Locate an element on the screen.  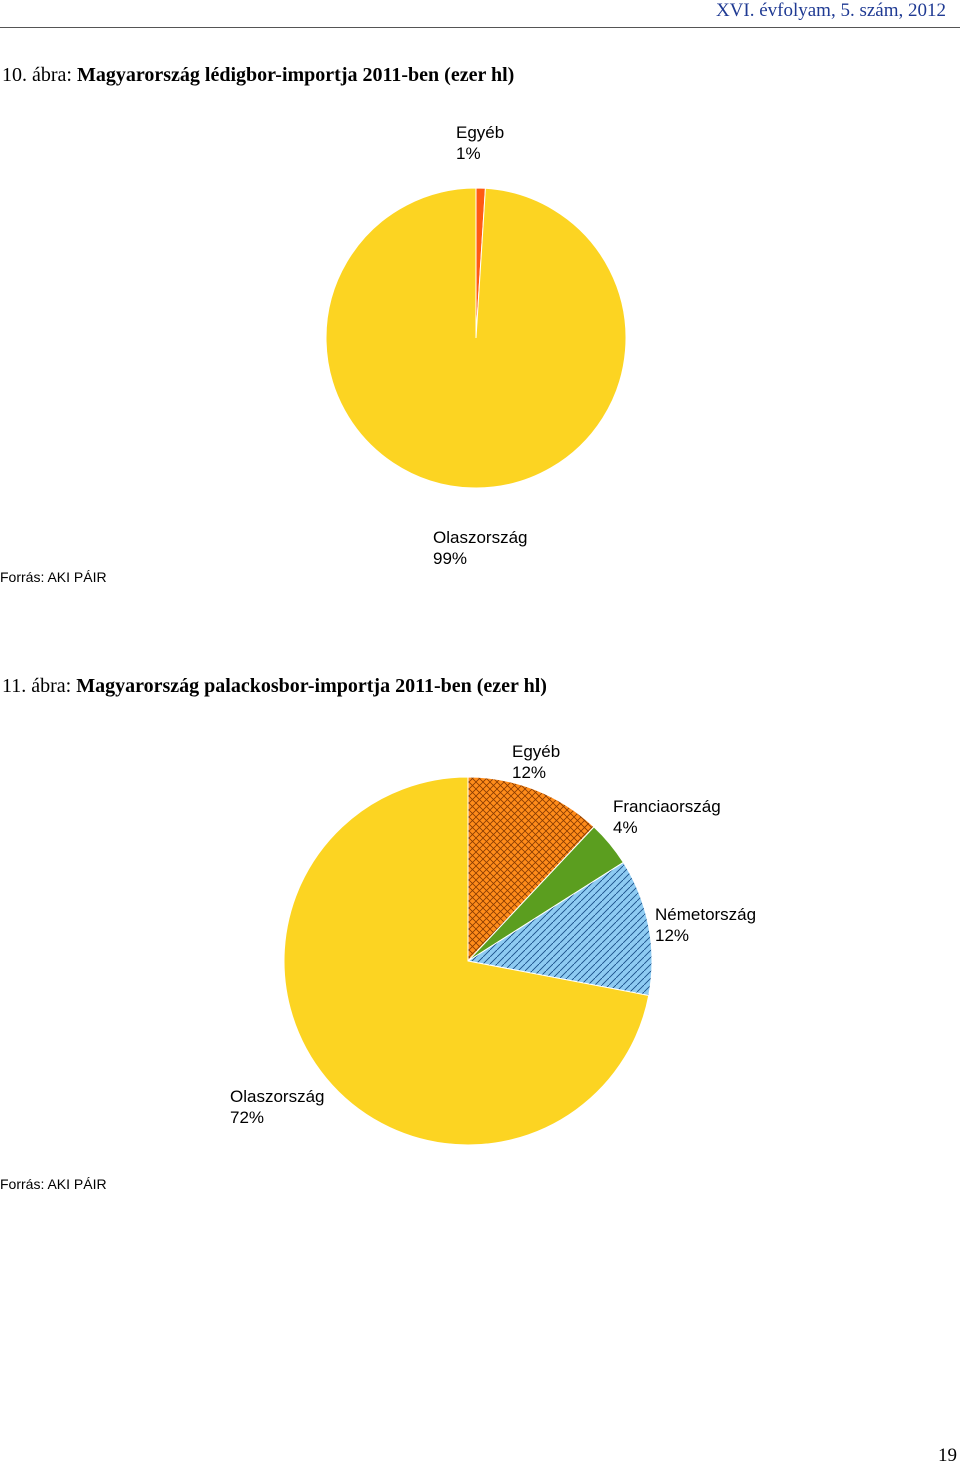
pie-slice-nemetorszag is located at coordinates (559, 929).